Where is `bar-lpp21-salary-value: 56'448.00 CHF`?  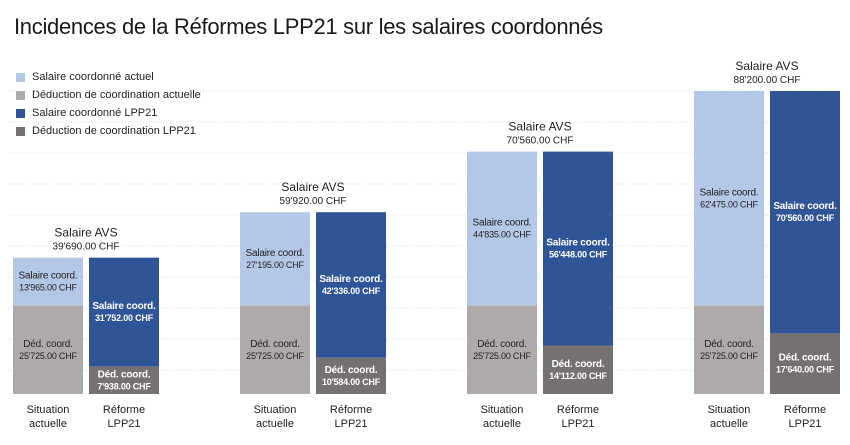 bar-lpp21-salary-value: 56'448.00 CHF is located at coordinates (578, 255).